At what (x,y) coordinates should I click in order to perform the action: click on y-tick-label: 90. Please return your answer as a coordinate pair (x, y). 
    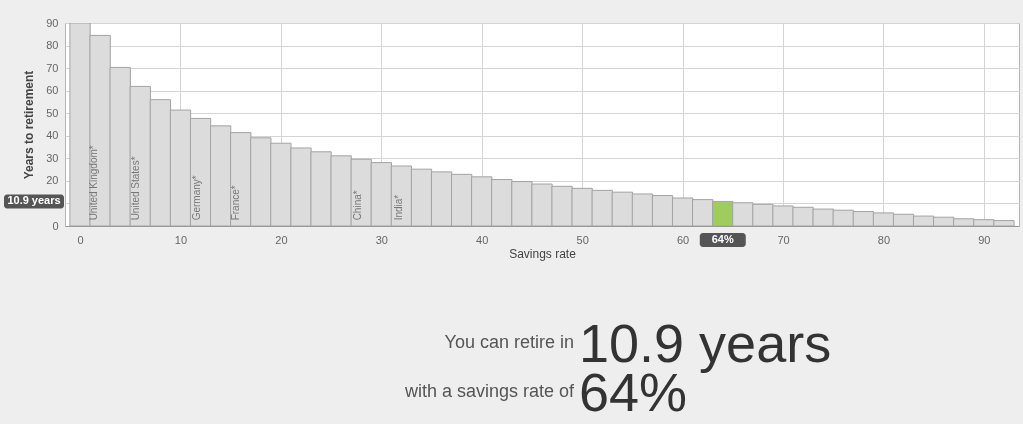
    Looking at the image, I should click on (52, 22).